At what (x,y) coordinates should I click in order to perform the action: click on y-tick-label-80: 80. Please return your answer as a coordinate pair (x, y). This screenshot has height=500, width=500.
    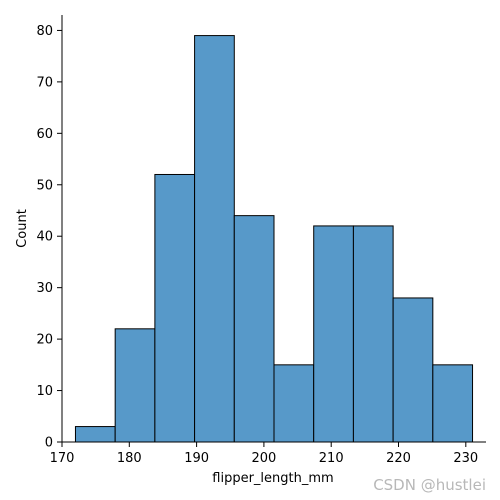
    Looking at the image, I should click on (44, 31).